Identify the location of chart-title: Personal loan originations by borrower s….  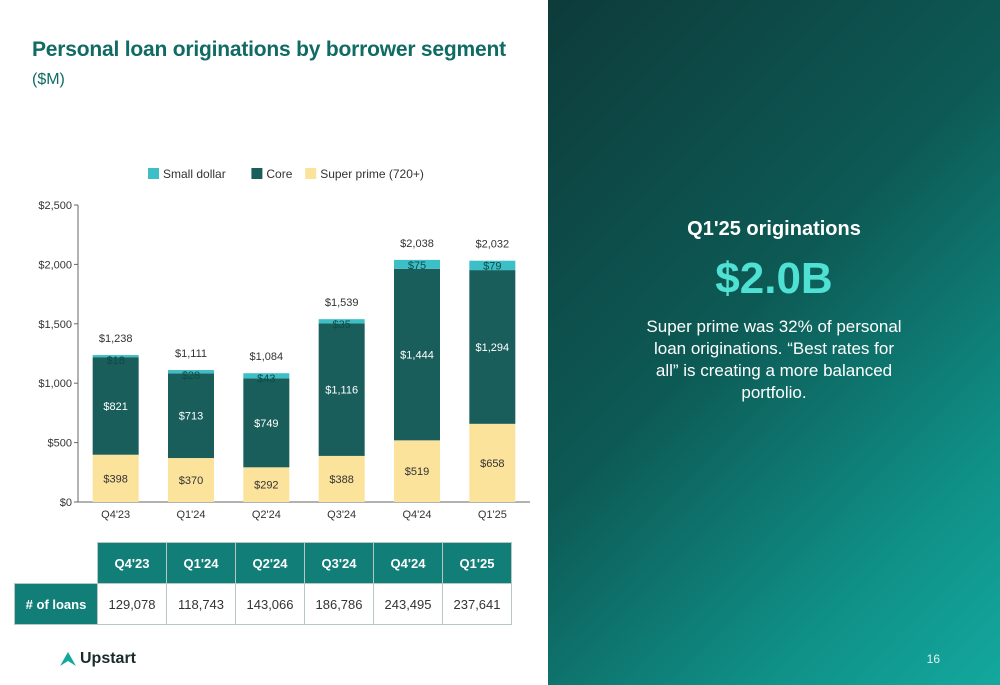
(269, 49).